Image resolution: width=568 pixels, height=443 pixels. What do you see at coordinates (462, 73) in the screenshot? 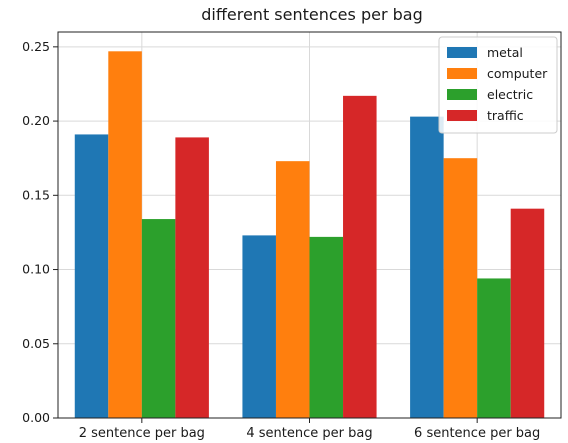
I see `legend-swatch-computer` at bounding box center [462, 73].